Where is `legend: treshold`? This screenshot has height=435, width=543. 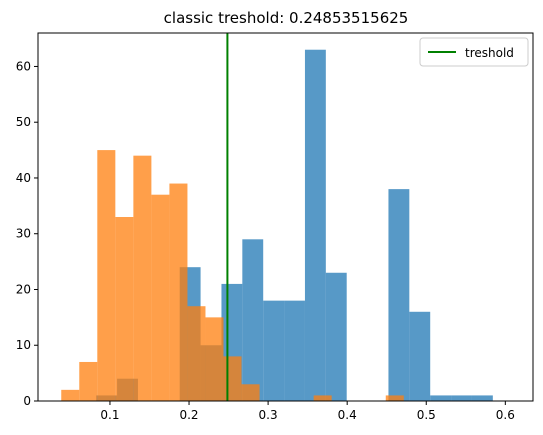 legend: treshold is located at coordinates (474, 52).